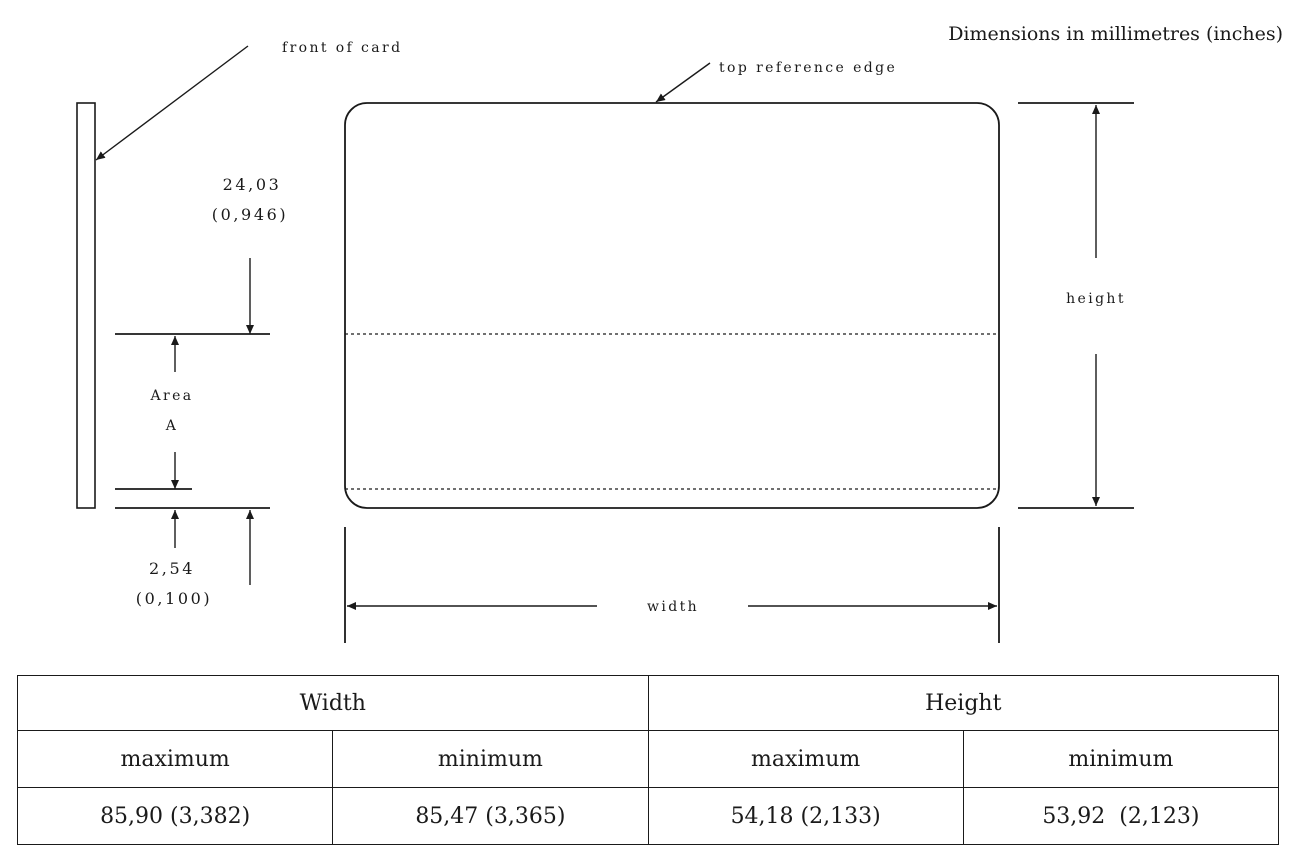 The image size is (1291, 866). I want to click on width-max-header: maximum, so click(175, 759).